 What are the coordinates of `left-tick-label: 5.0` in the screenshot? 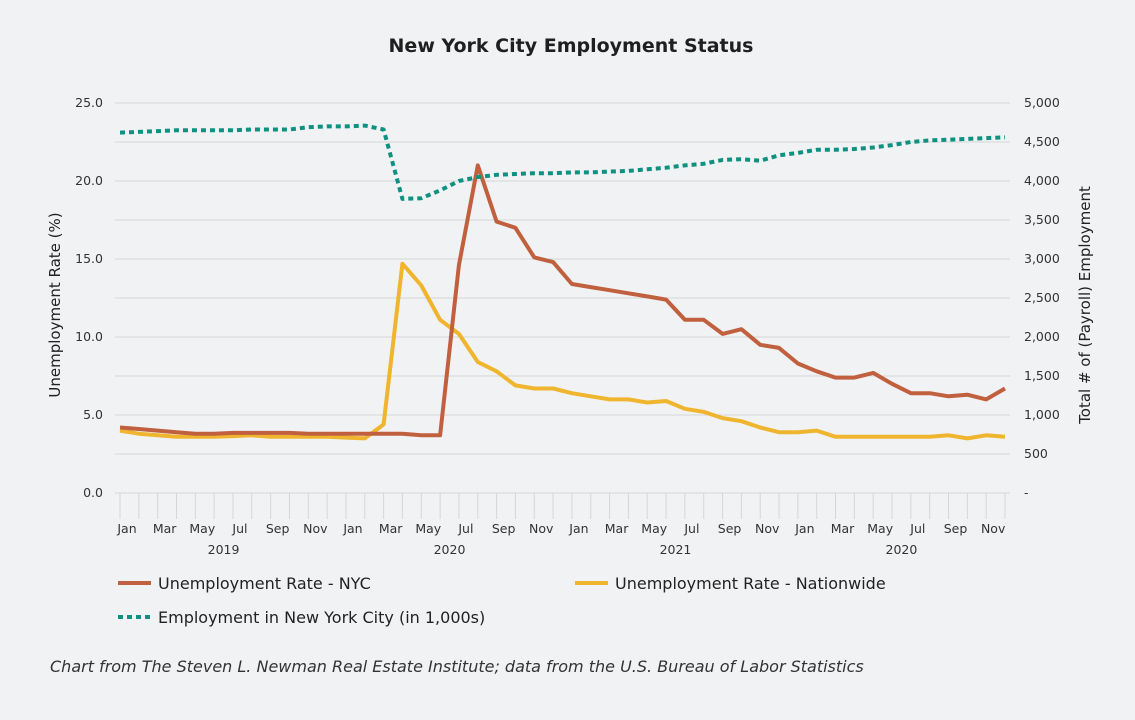 It's located at (93, 414).